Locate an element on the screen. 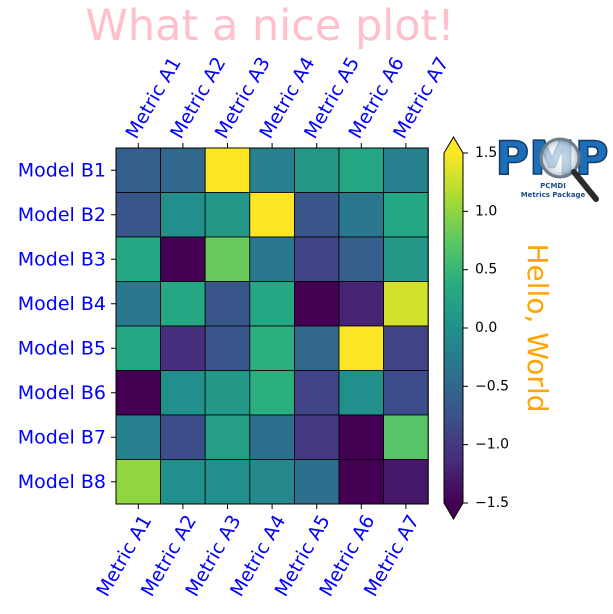 This screenshot has width=613, height=614. pmp-logo-caption-2: Metrics Package is located at coordinates (553, 195).